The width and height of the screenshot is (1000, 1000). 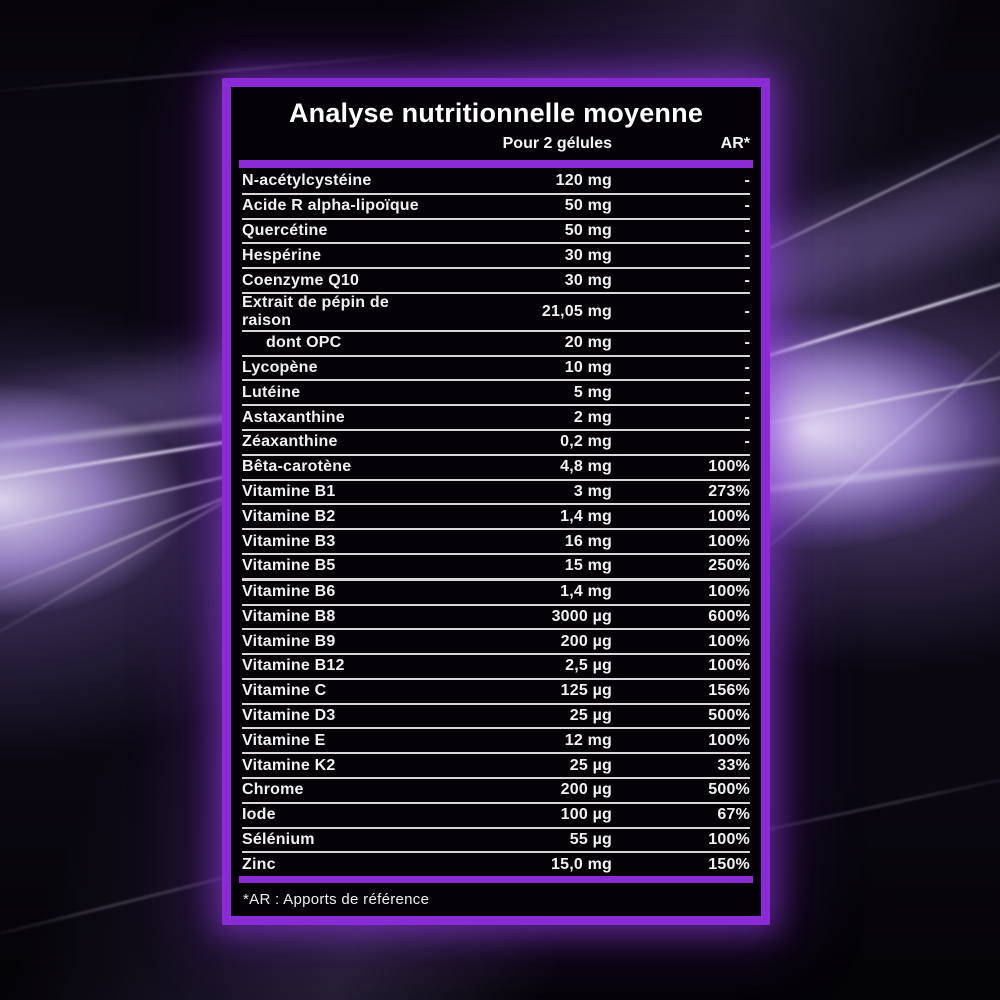 What do you see at coordinates (259, 864) in the screenshot?
I see `nutrient-name: Zinc` at bounding box center [259, 864].